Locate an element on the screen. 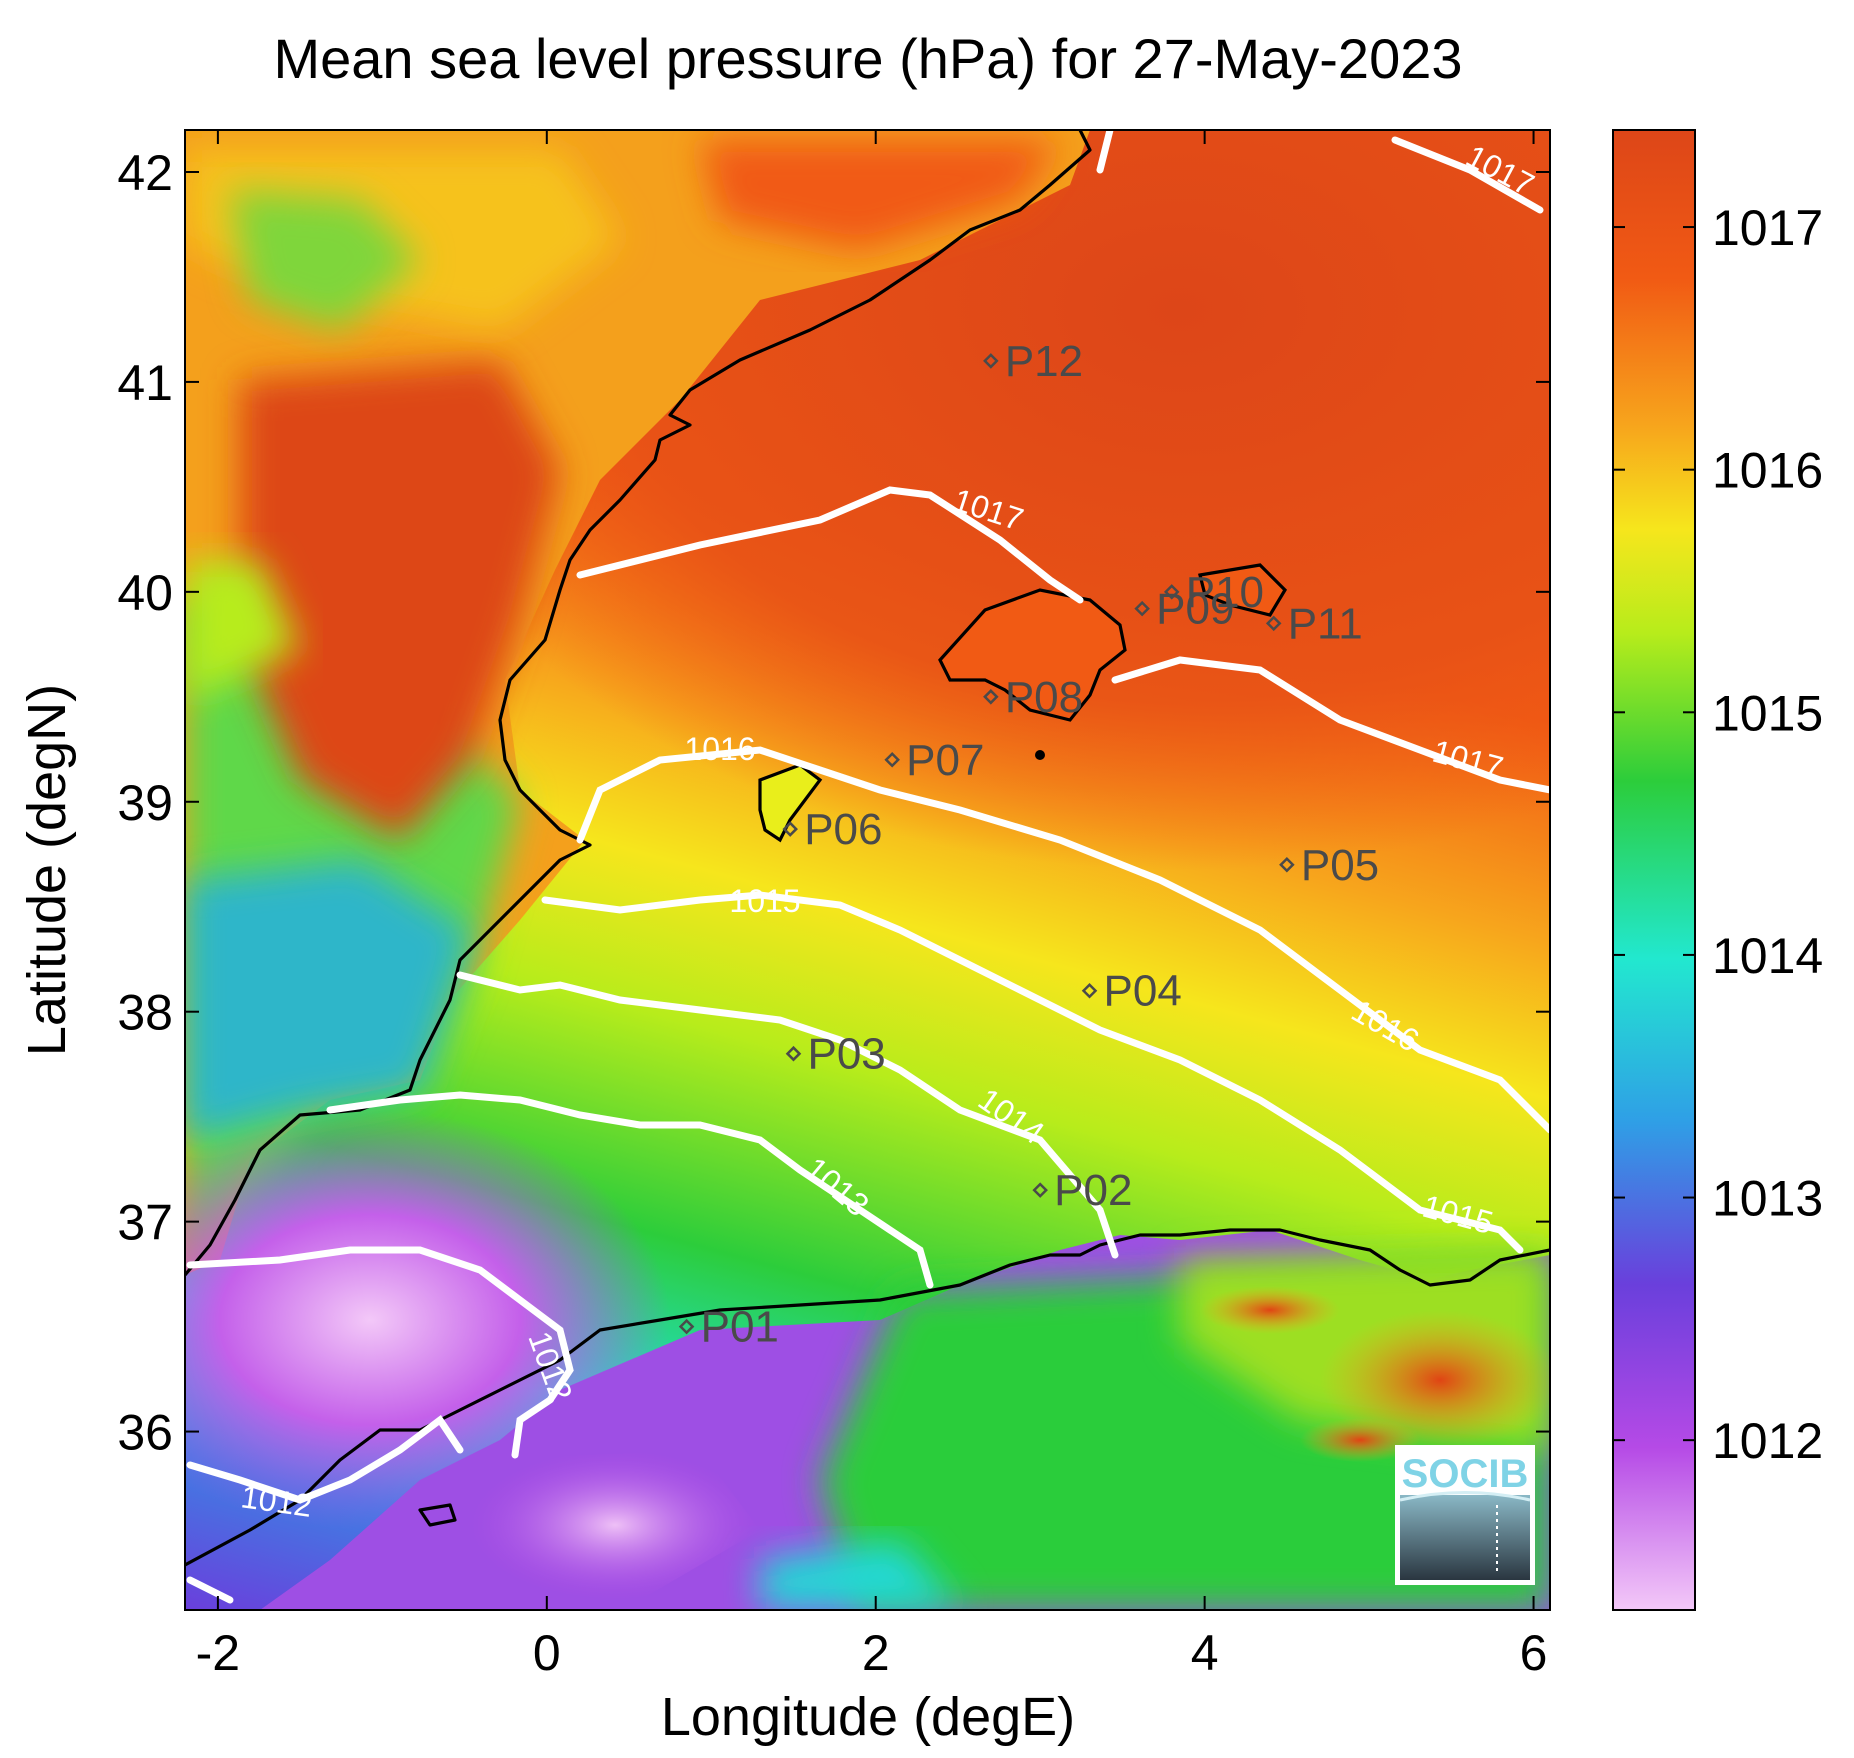 The width and height of the screenshot is (1854, 1758). y-tick-label: 42 is located at coordinates (145, 173).